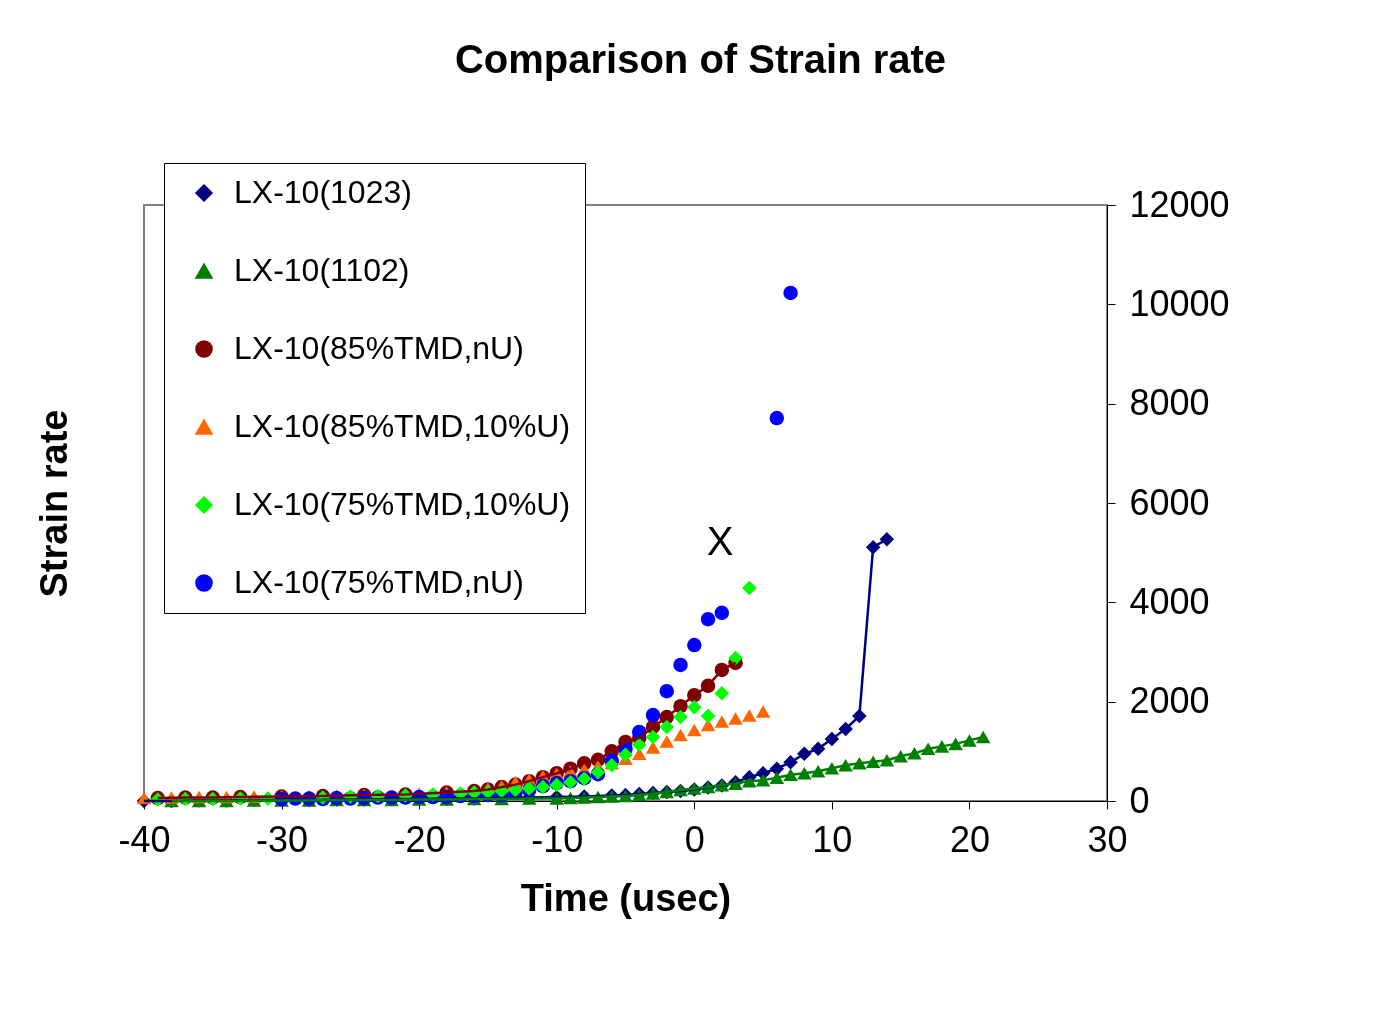 The image size is (1373, 1015). I want to click on annotation: X, so click(720, 541).